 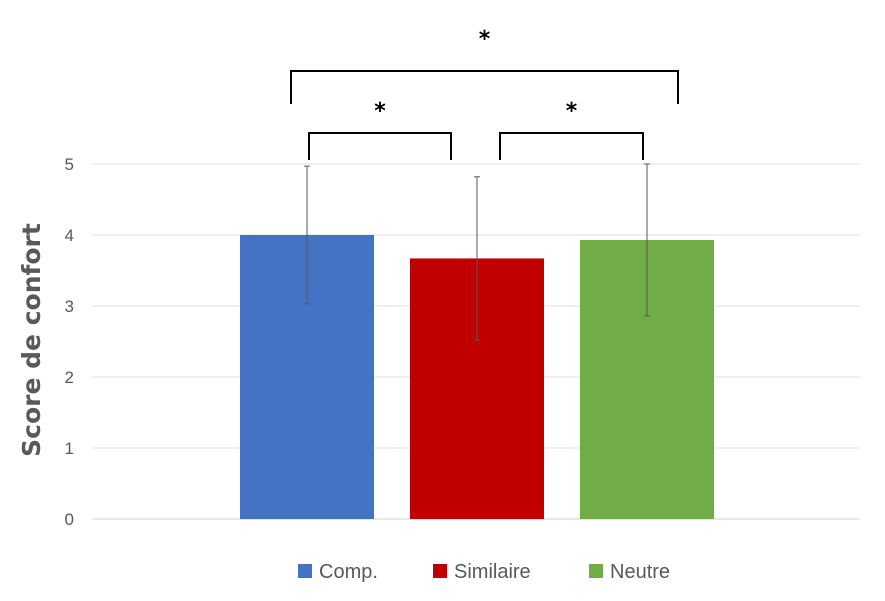 I want to click on y-tick-label: 4, so click(x=69, y=235).